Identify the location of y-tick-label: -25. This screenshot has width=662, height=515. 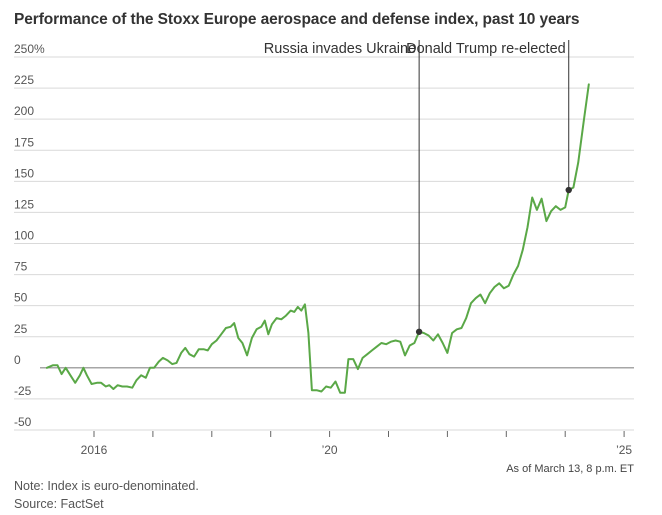
(23, 391).